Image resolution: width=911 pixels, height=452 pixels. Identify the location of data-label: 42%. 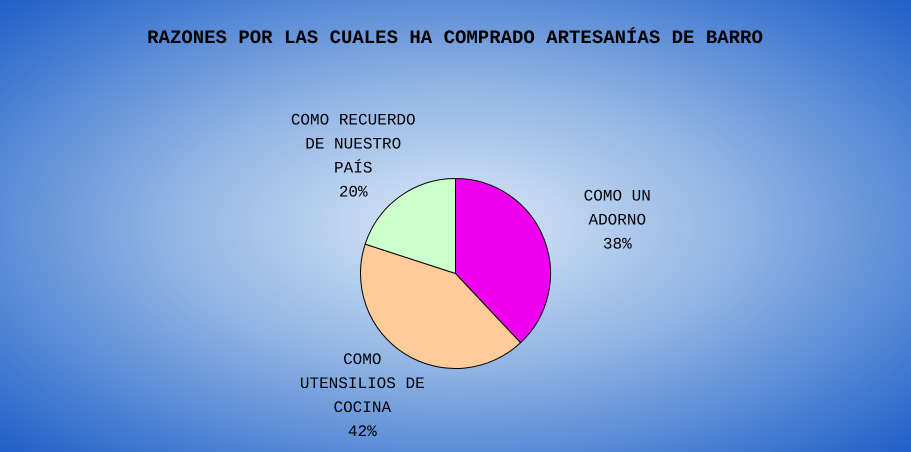
(363, 432).